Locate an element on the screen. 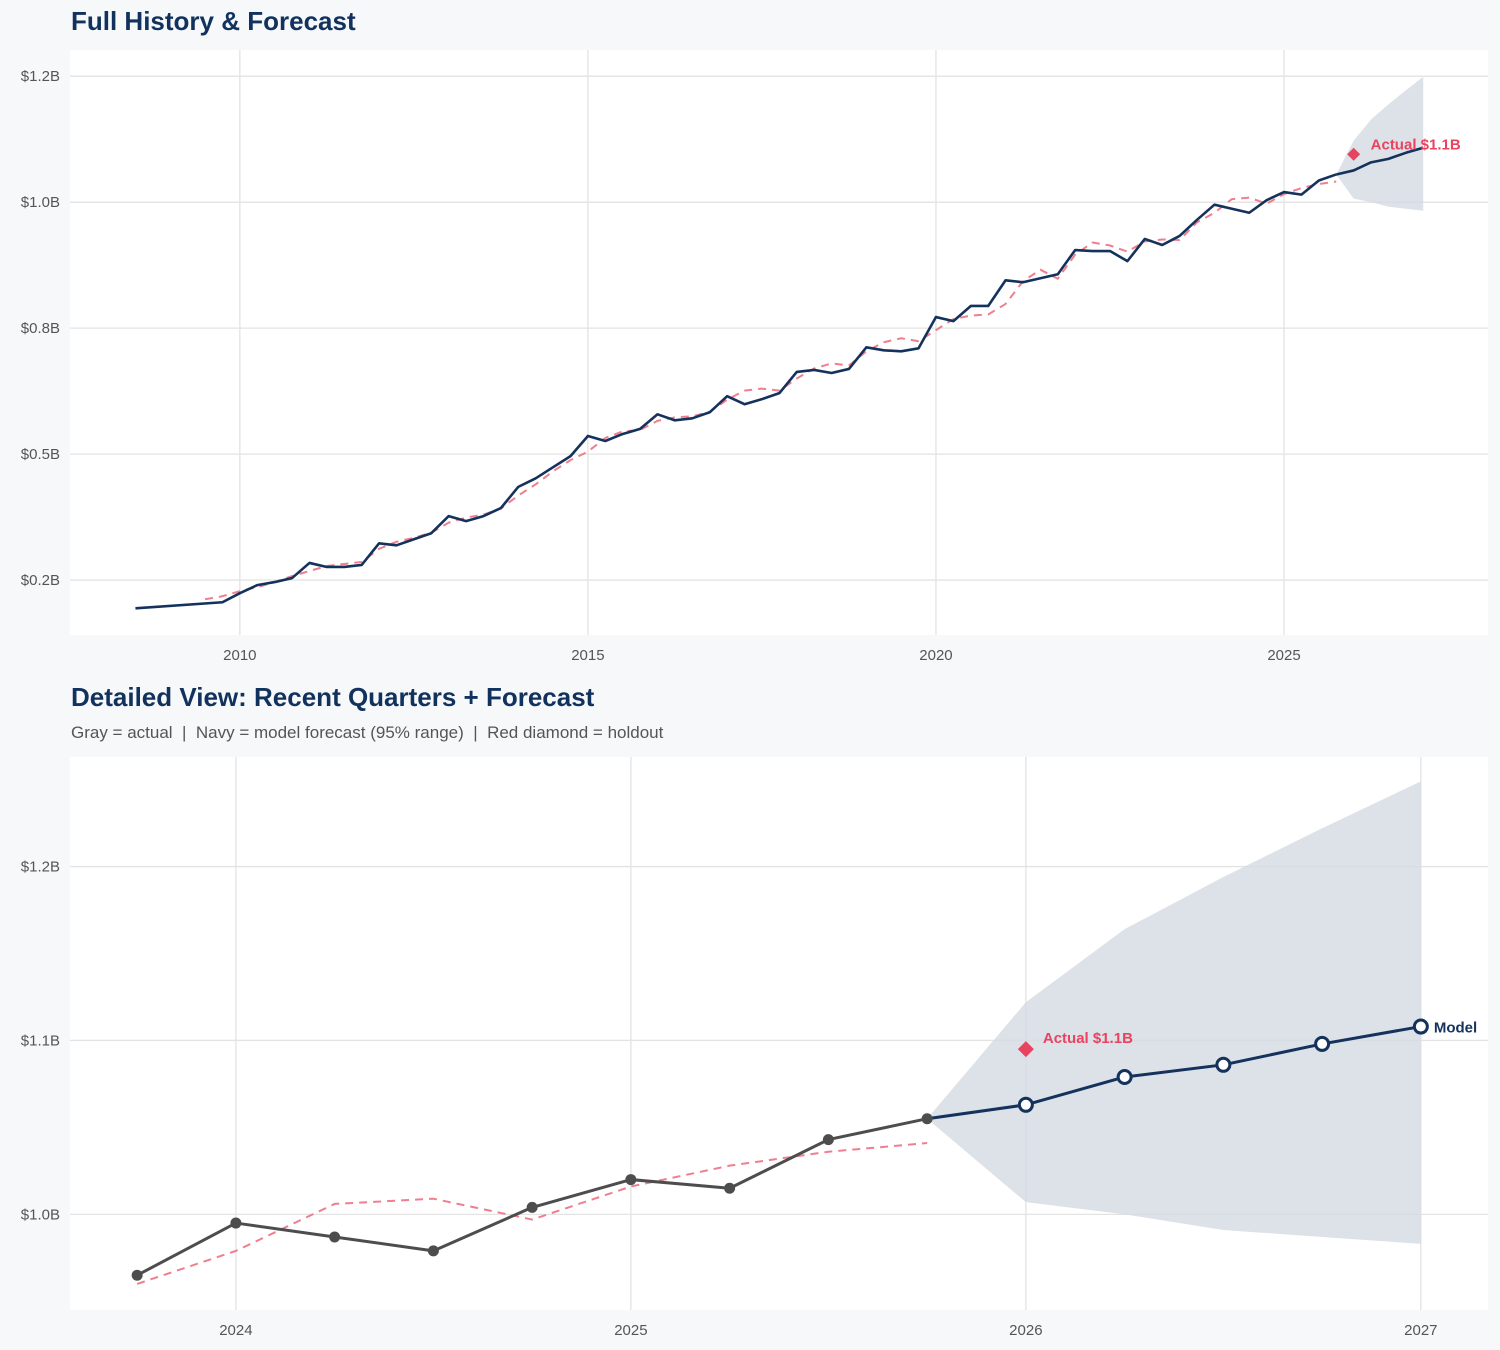 Image resolution: width=1500 pixels, height=1350 pixels. top-holdout-label: Actual $1.1B is located at coordinates (1416, 144).